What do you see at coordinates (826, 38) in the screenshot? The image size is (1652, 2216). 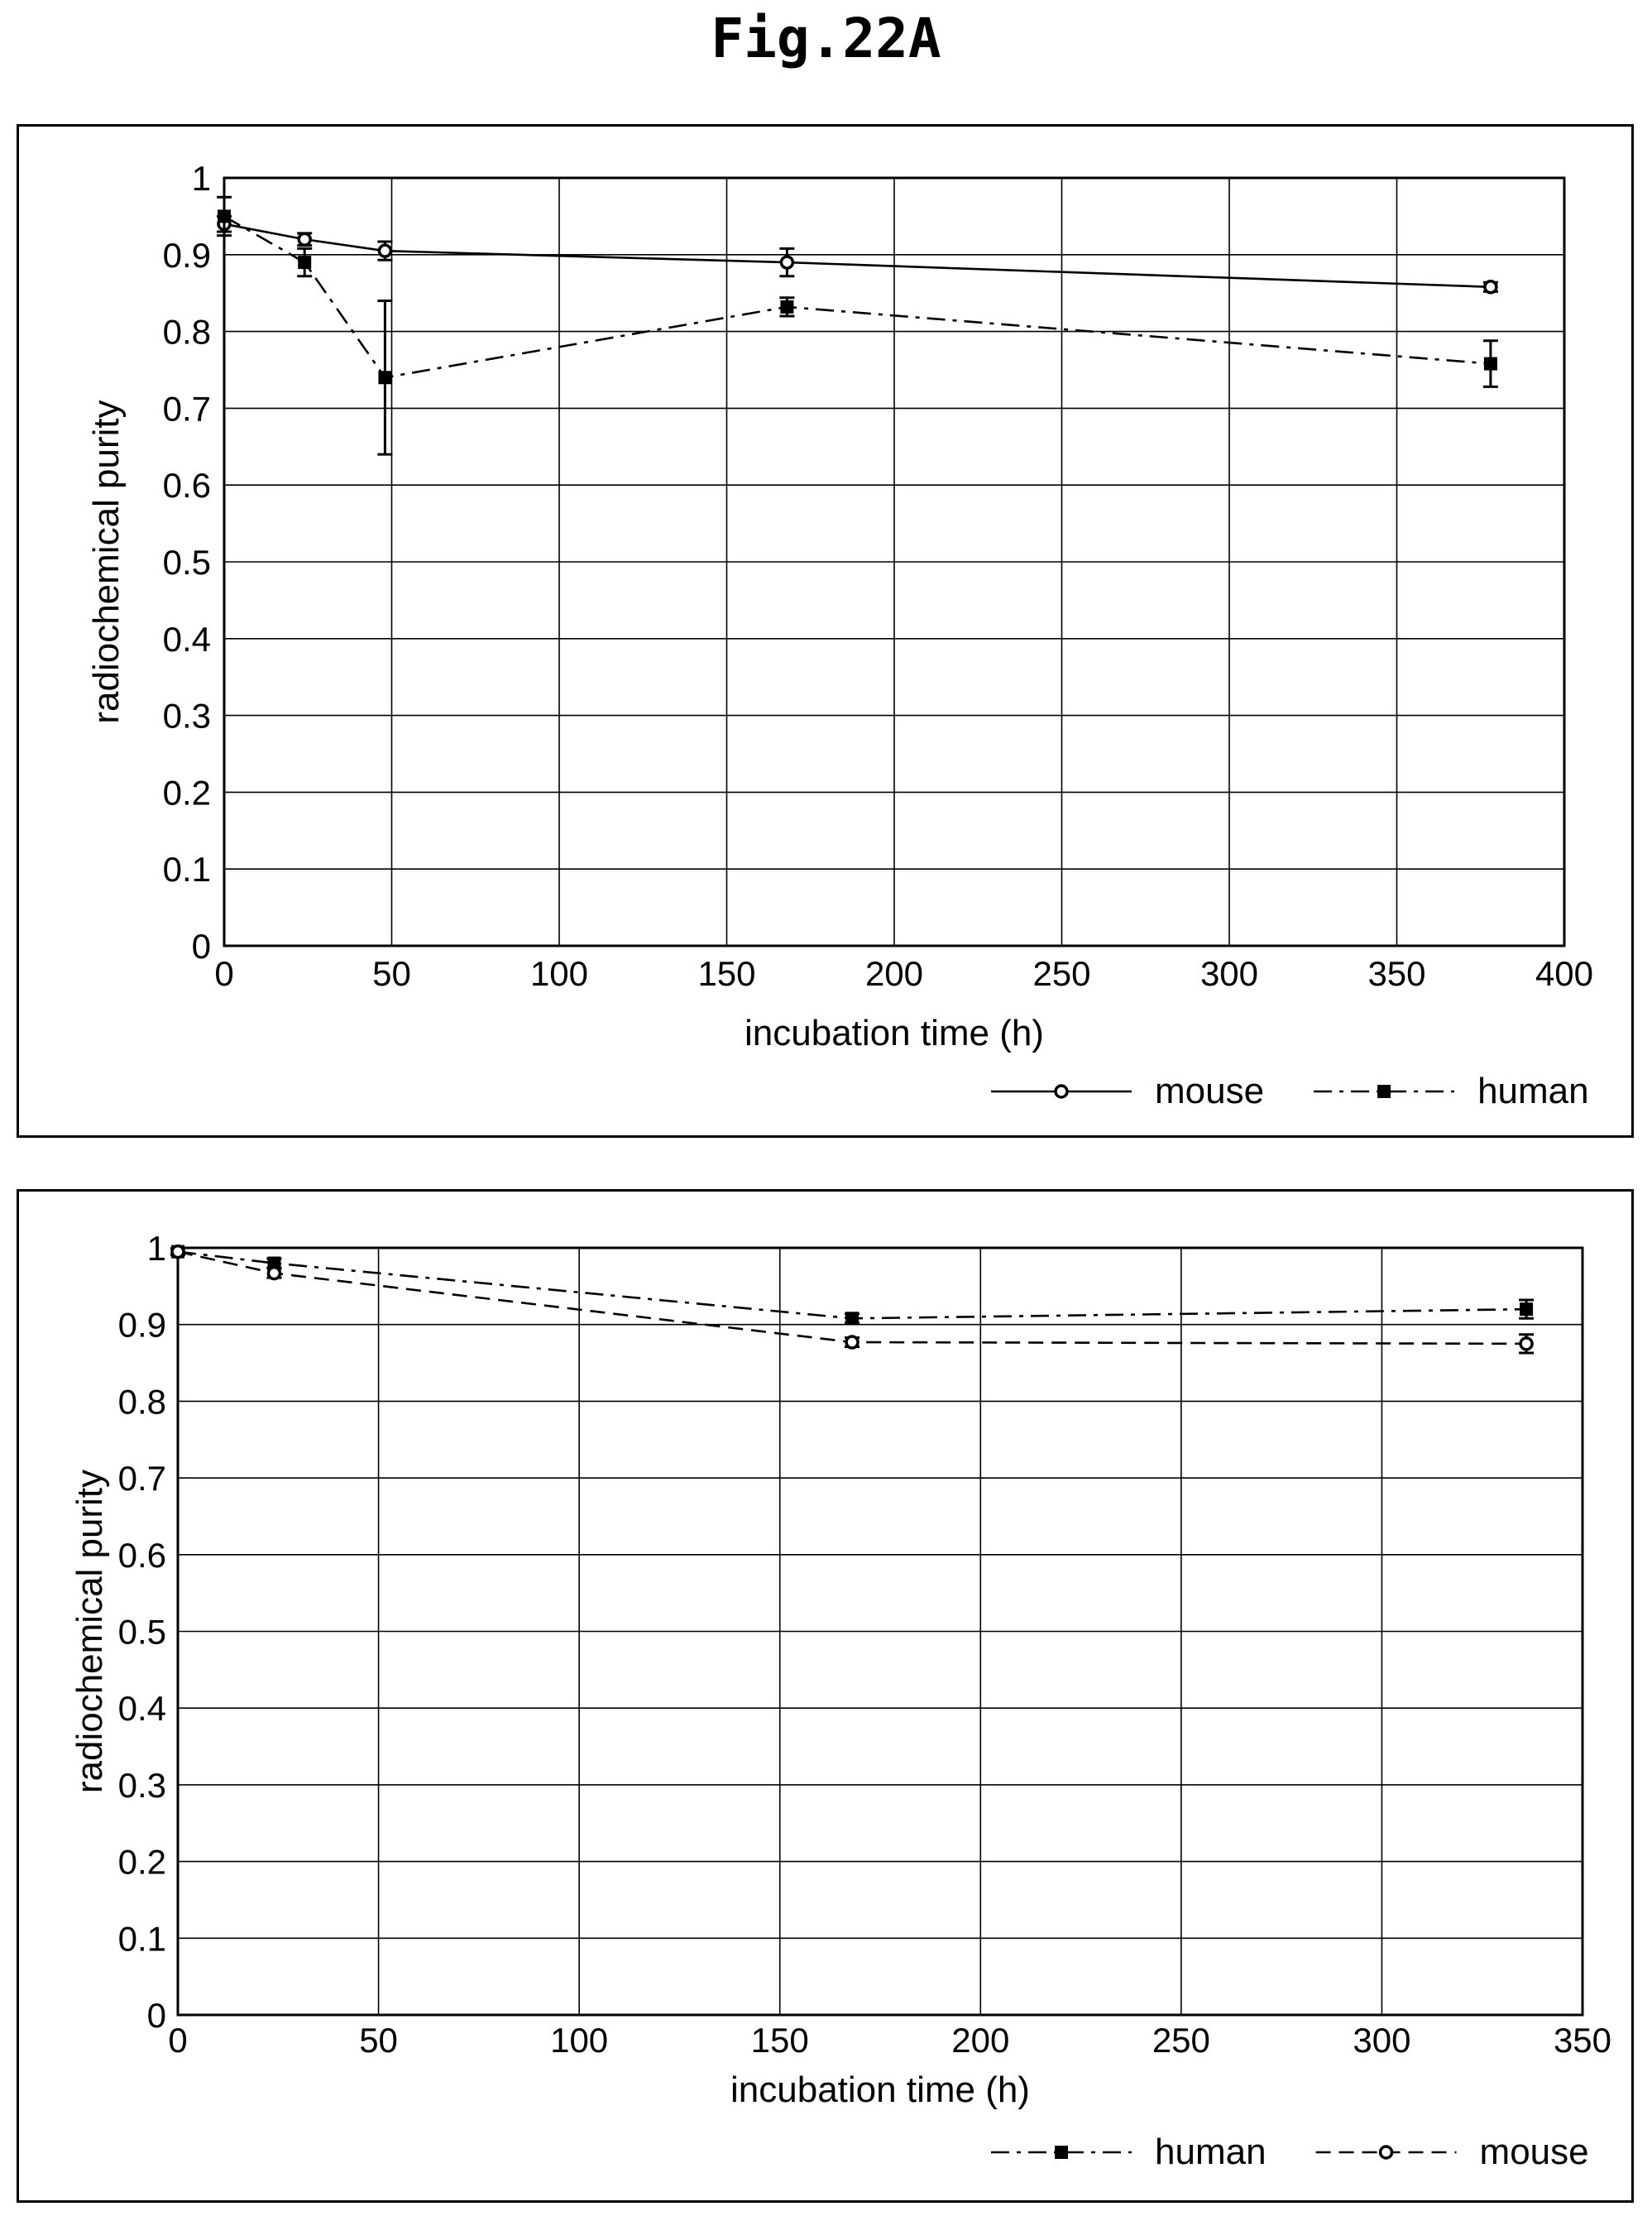 I see `figure-title: Fig.22A` at bounding box center [826, 38].